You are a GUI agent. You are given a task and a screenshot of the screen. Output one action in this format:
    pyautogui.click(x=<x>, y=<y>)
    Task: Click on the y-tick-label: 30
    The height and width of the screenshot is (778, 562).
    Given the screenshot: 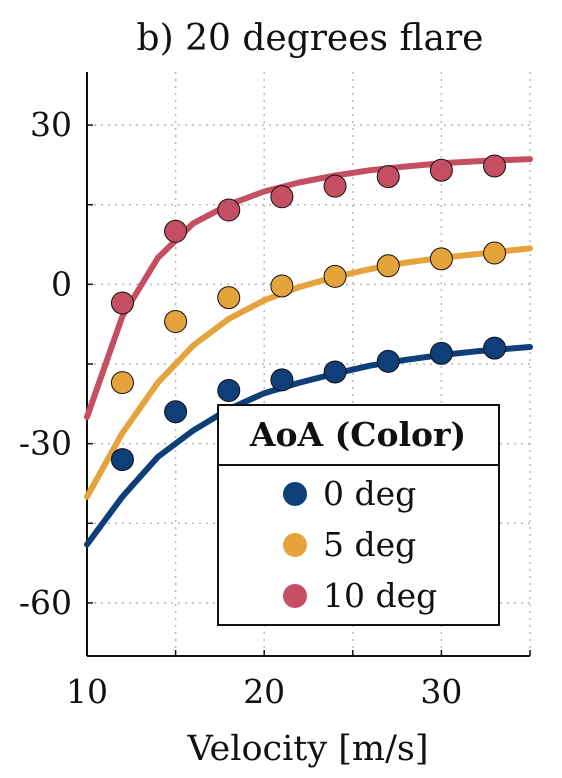 What is the action you would take?
    pyautogui.click(x=51, y=124)
    